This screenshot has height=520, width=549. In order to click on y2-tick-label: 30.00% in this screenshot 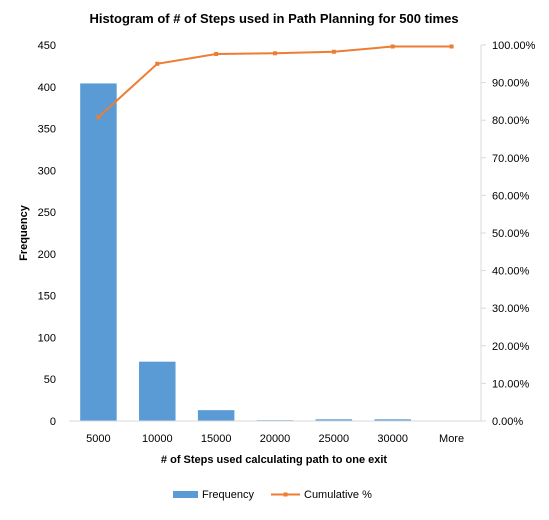, I will do `click(511, 309)`.